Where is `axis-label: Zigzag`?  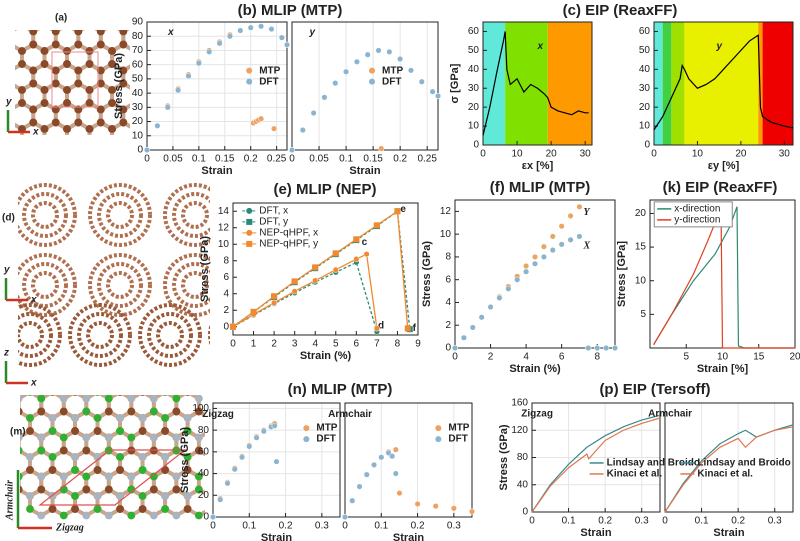
axis-label: Zigzag is located at coordinates (69, 527).